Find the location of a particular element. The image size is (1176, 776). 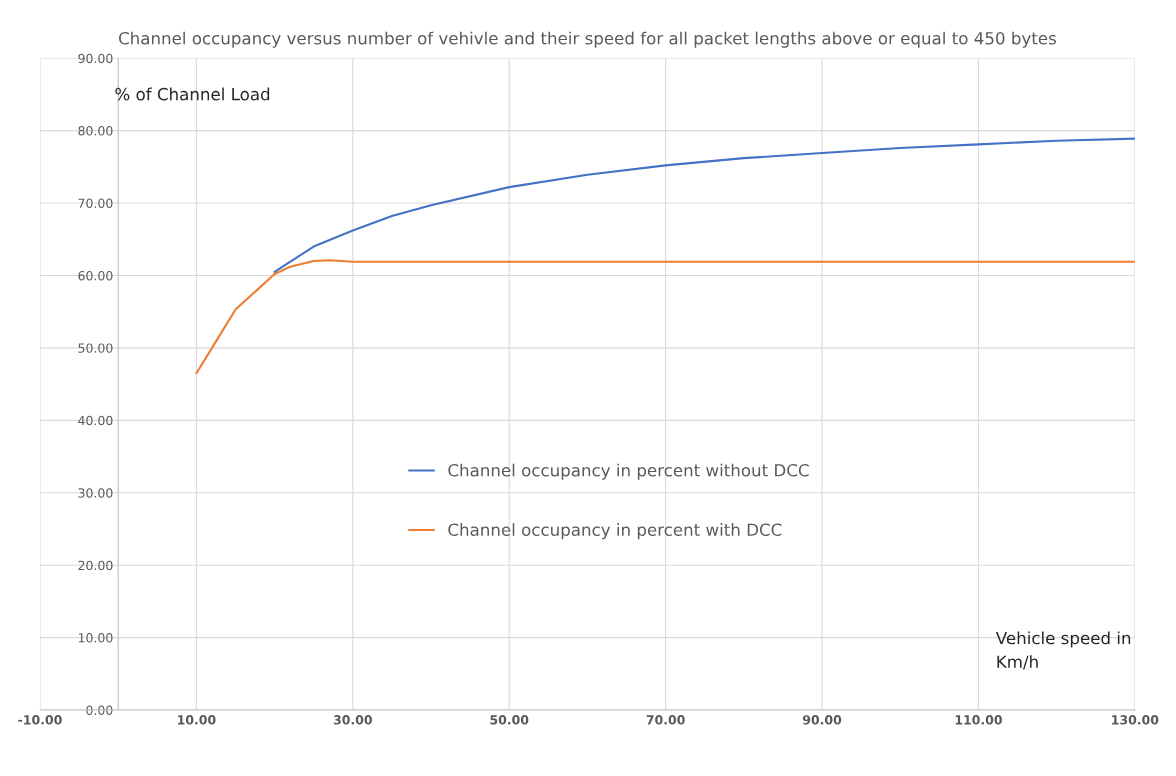

y-tick-label: 0.00 is located at coordinates (99, 710).